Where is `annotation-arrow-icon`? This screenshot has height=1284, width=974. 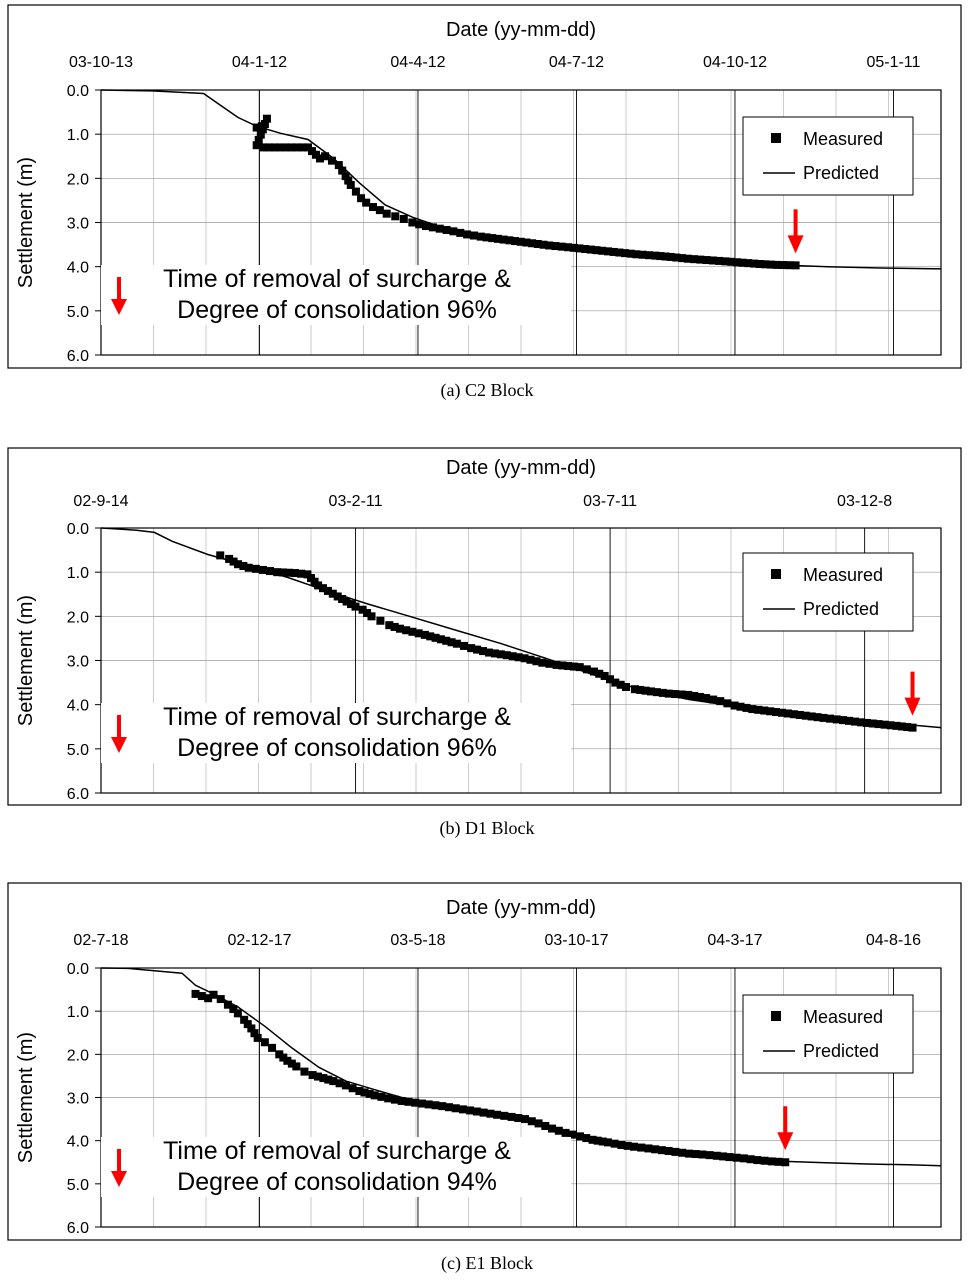 annotation-arrow-icon is located at coordinates (119, 296).